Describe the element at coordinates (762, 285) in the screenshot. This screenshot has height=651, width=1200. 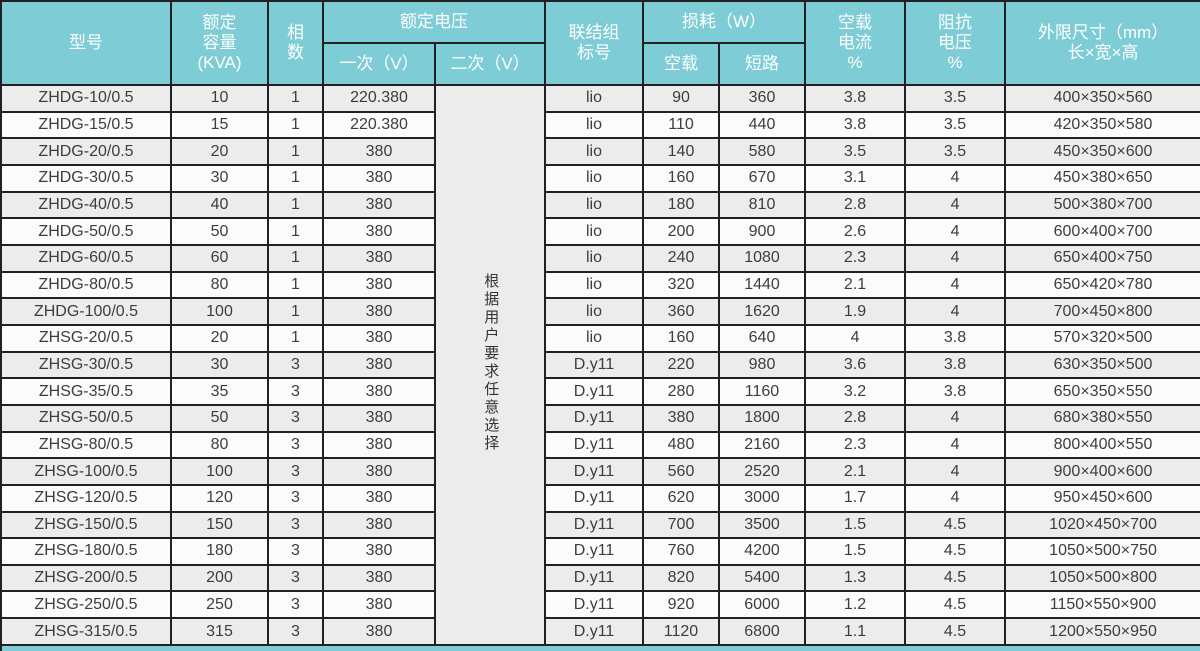
I see `cell-short-circuit-loss: 1440` at that location.